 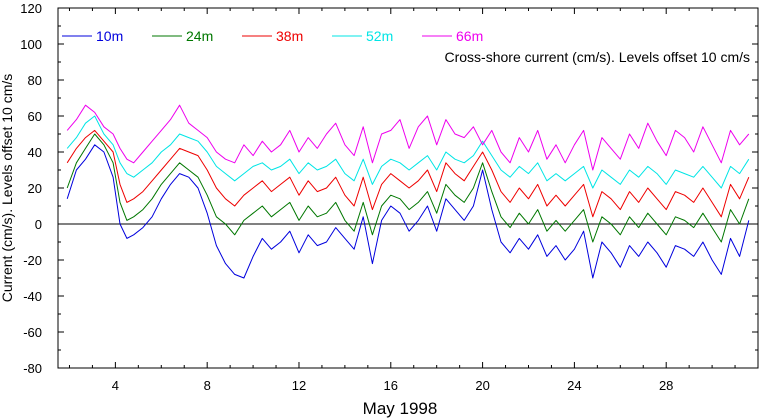 I want to click on x-tick-label: 8, so click(x=207, y=385).